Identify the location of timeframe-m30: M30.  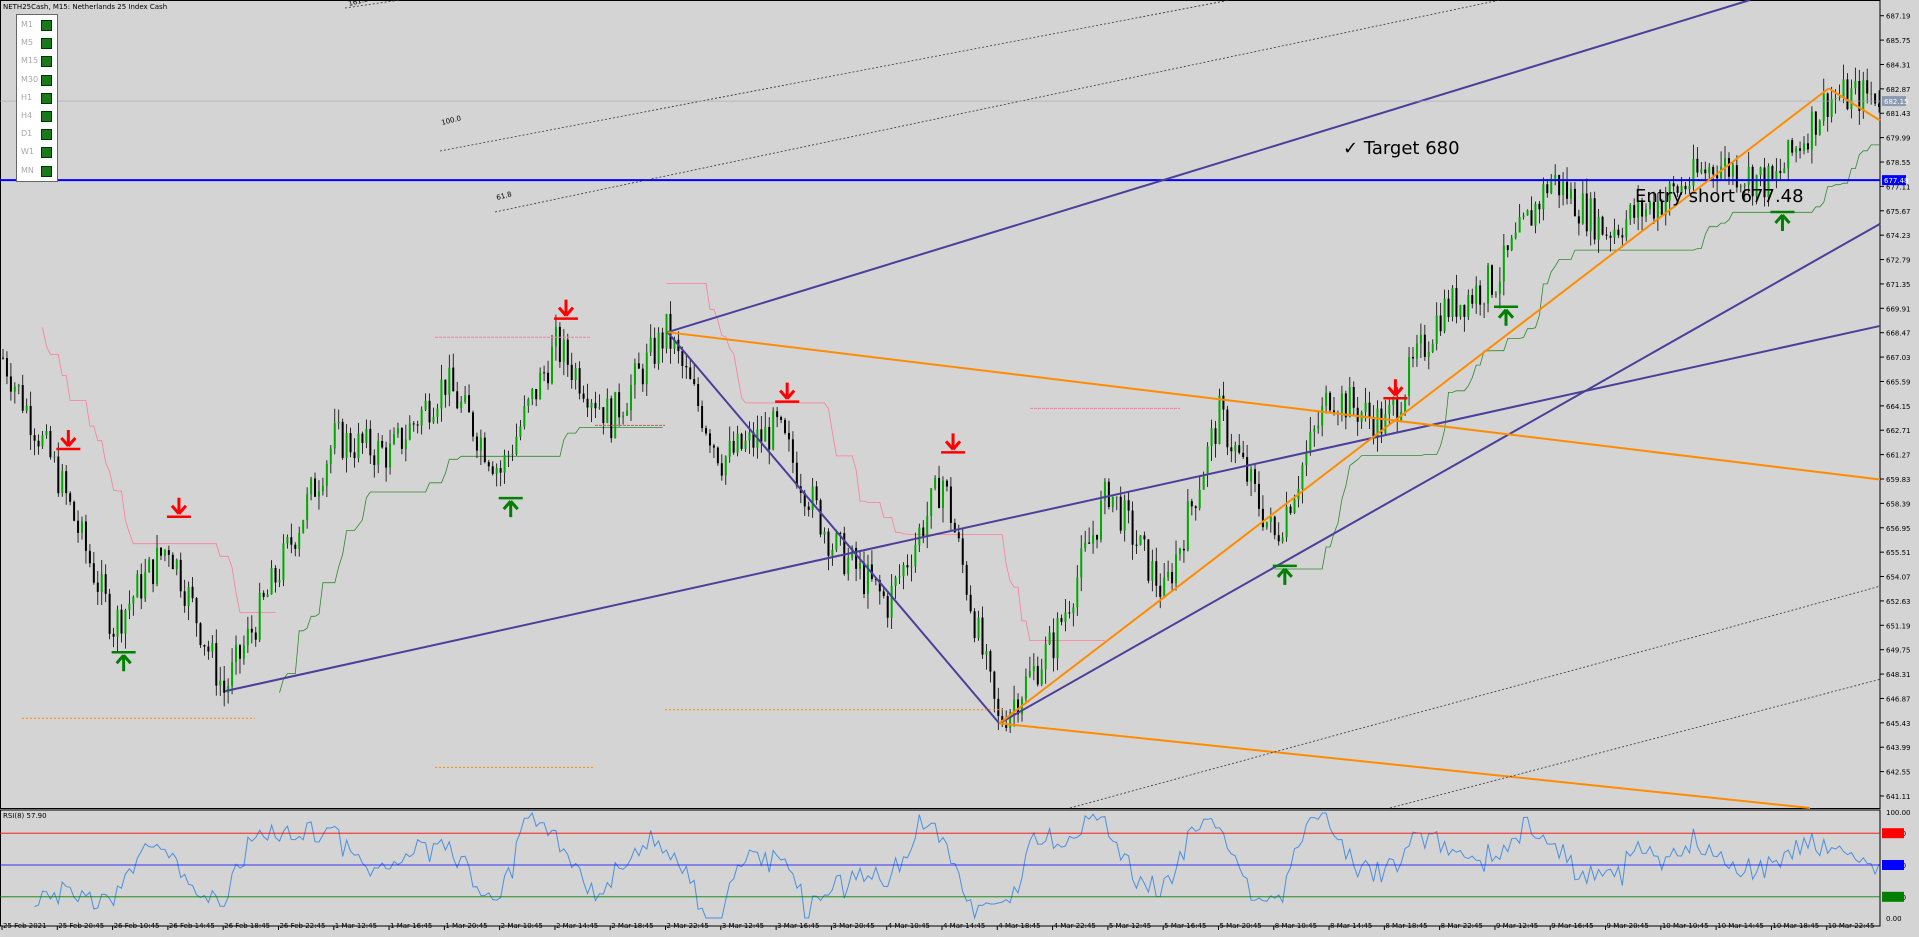
(38, 79).